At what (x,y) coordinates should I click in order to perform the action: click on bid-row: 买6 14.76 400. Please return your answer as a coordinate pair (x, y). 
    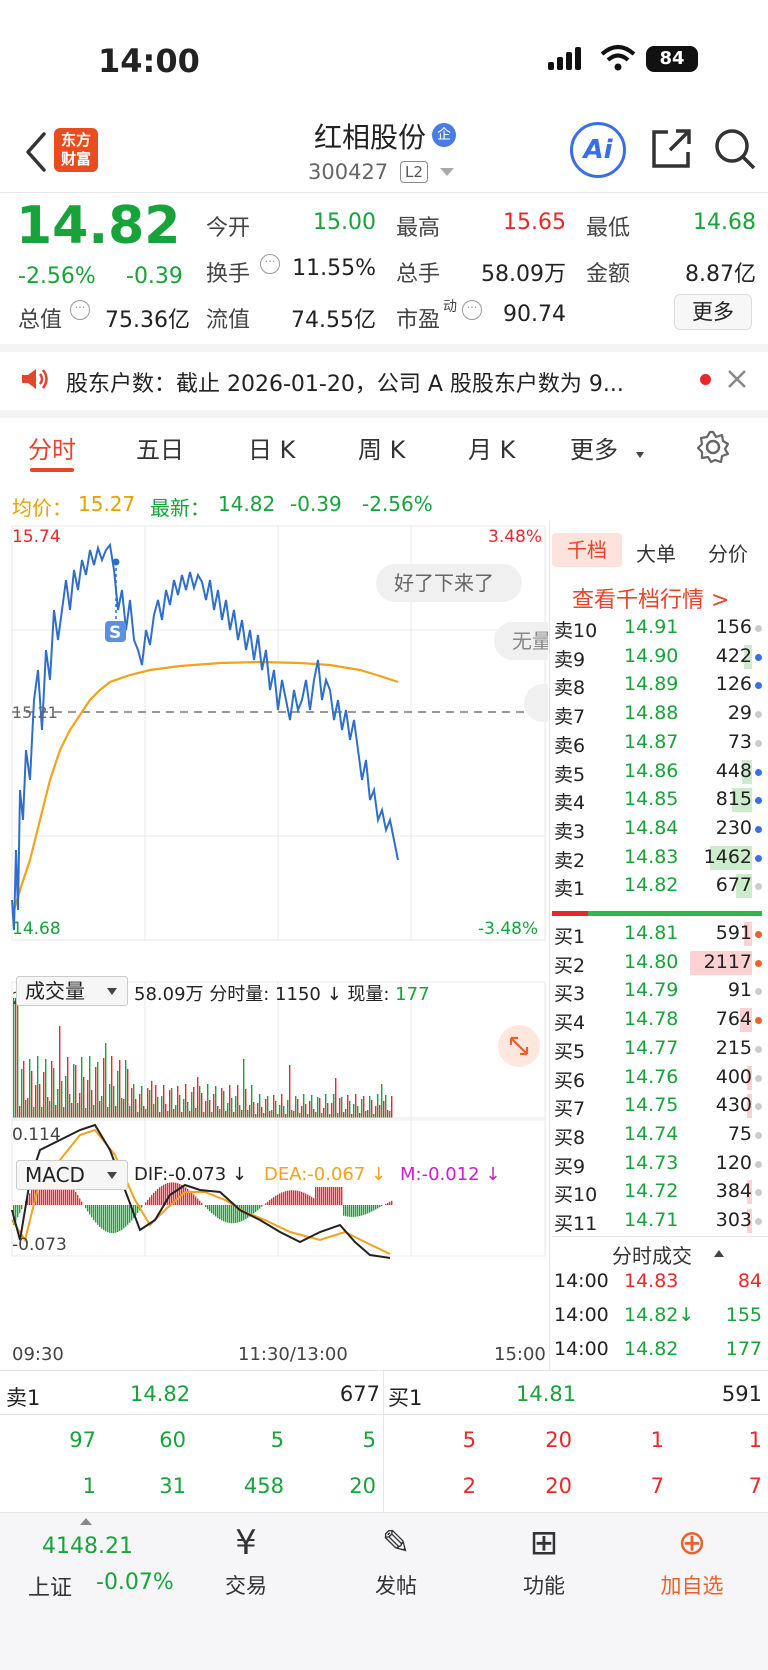
    Looking at the image, I should click on (657, 1078).